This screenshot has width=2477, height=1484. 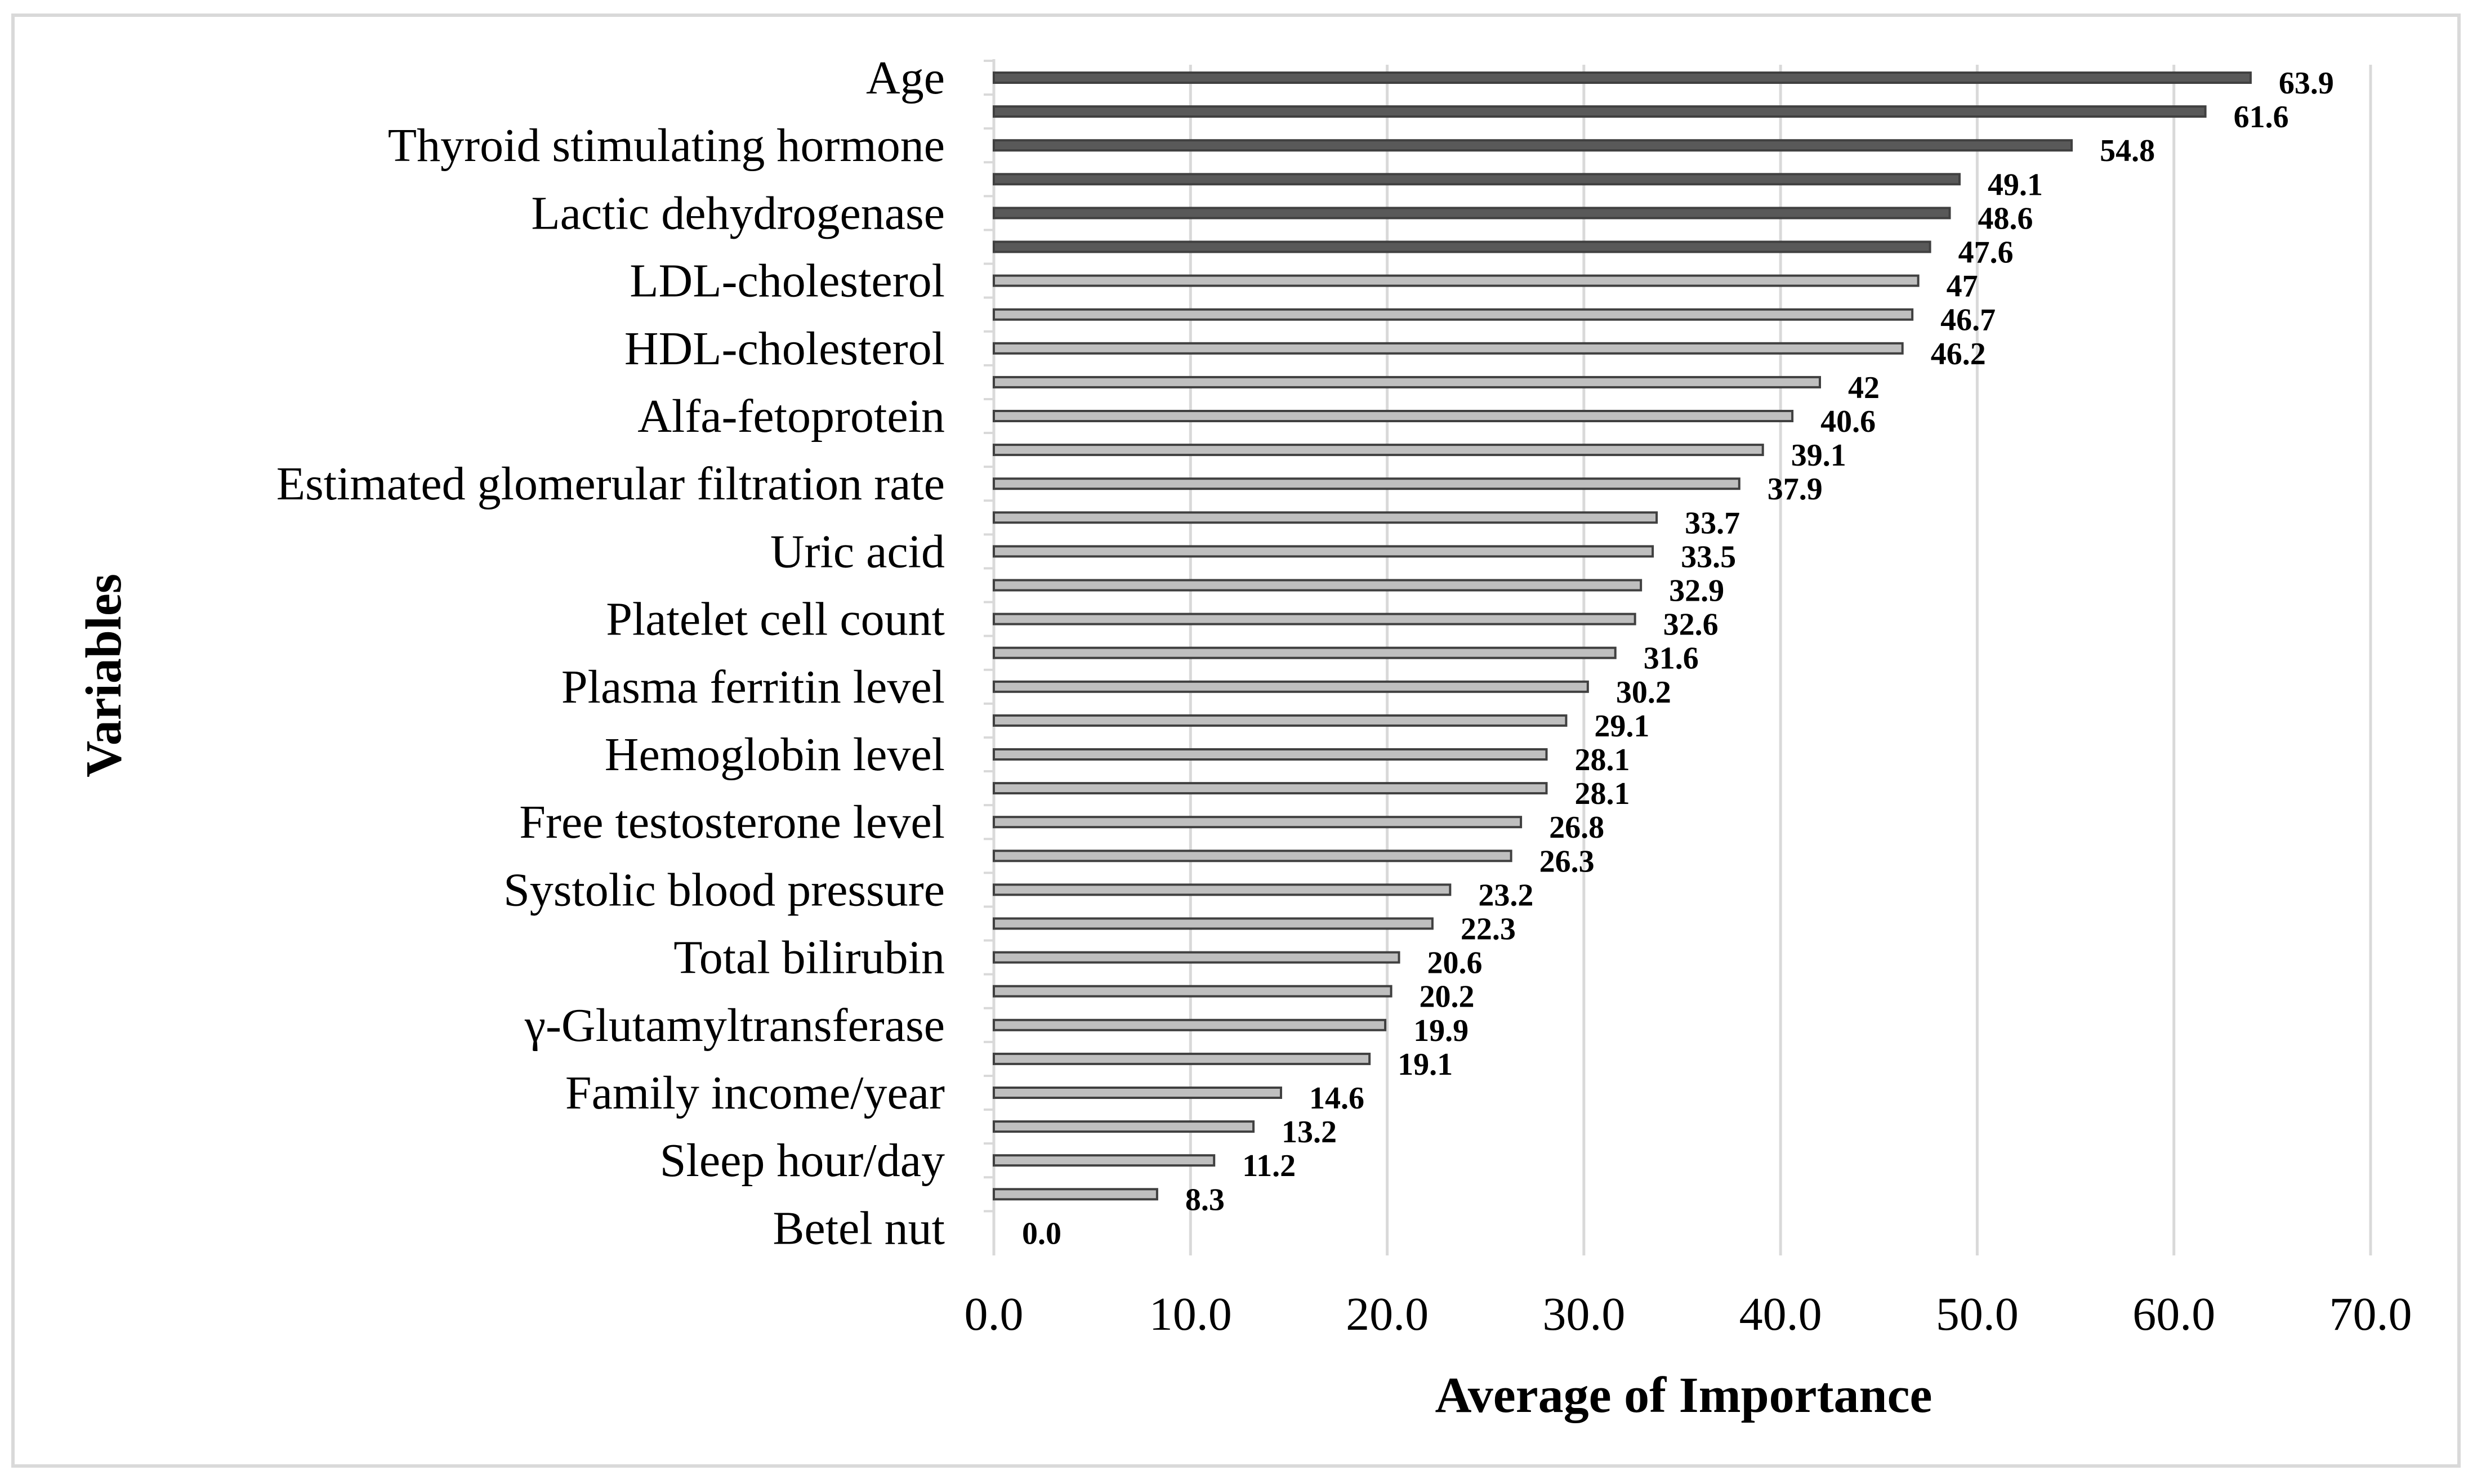 I want to click on value-label: 20.6, so click(x=1455, y=964).